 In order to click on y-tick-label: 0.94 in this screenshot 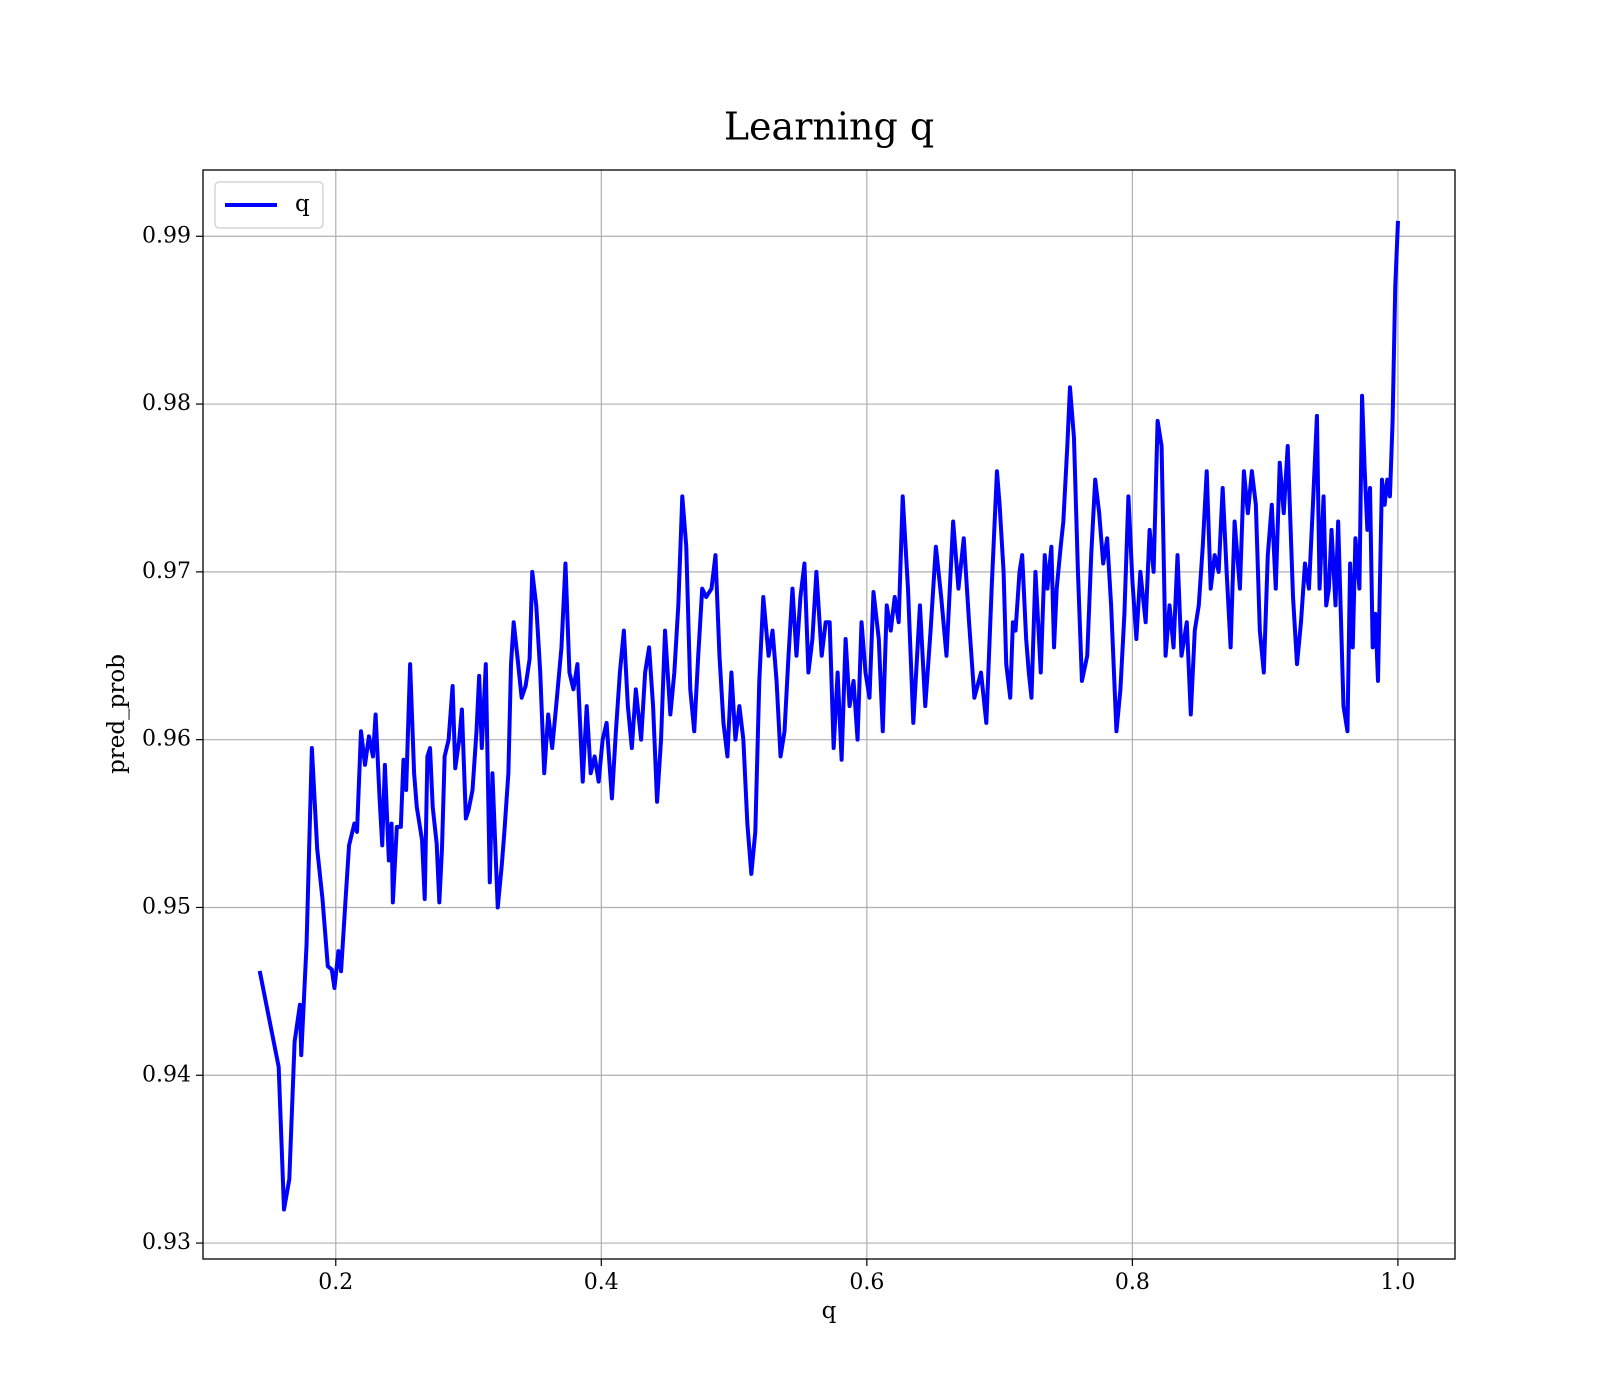, I will do `click(166, 1074)`.